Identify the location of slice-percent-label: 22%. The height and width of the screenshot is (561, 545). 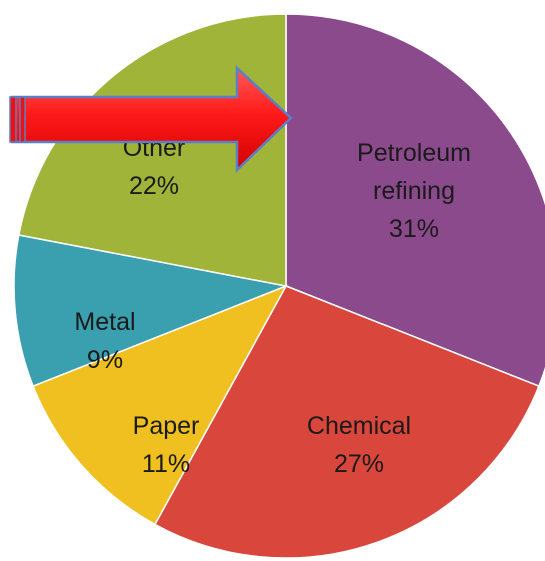
(154, 186).